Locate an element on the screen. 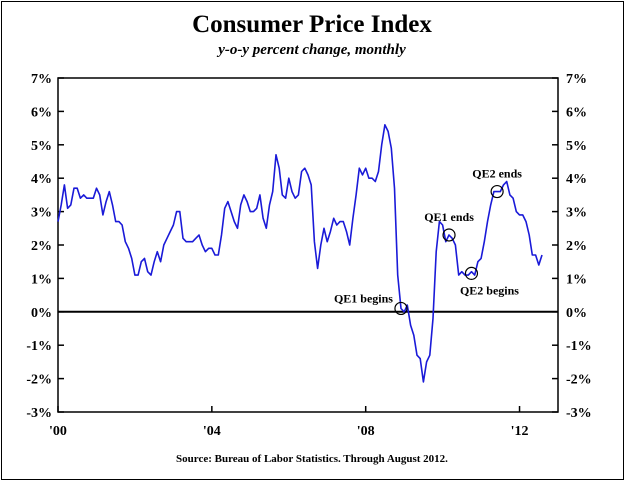 The image size is (625, 481). y-tick-label-left: 2% is located at coordinates (41, 246).